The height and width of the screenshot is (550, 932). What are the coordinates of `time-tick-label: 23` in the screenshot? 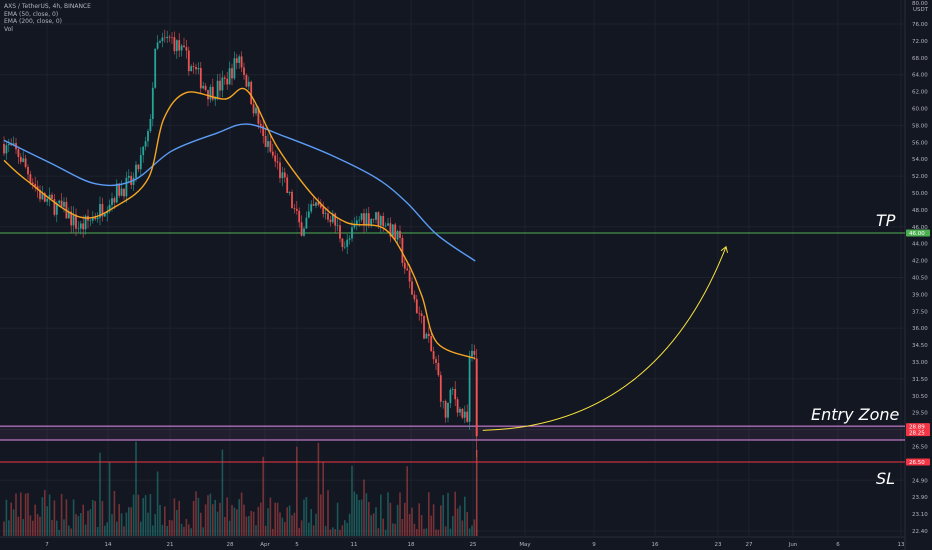 It's located at (718, 545).